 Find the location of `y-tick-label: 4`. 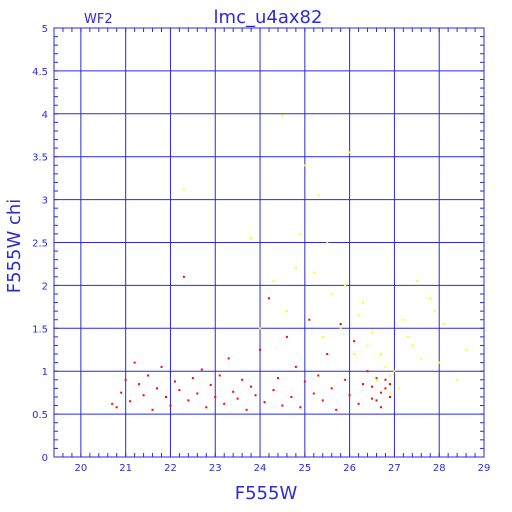

y-tick-label: 4 is located at coordinates (45, 115).